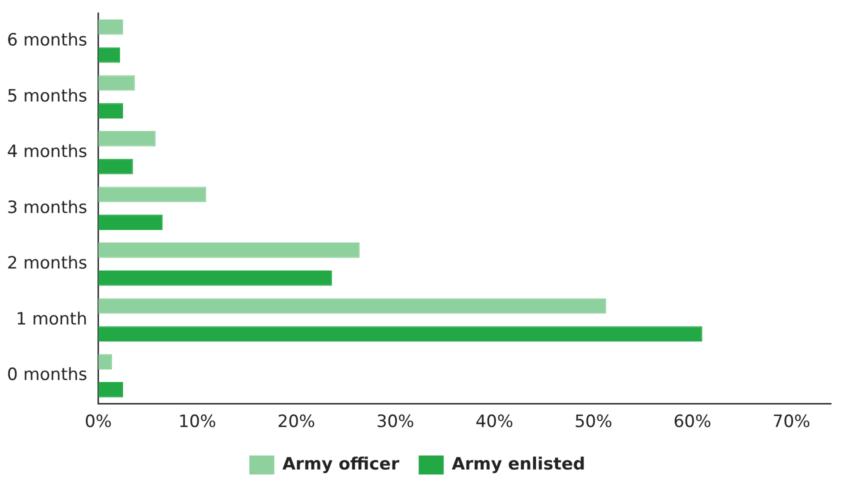  What do you see at coordinates (296, 422) in the screenshot?
I see `x-tick-label: 20%` at bounding box center [296, 422].